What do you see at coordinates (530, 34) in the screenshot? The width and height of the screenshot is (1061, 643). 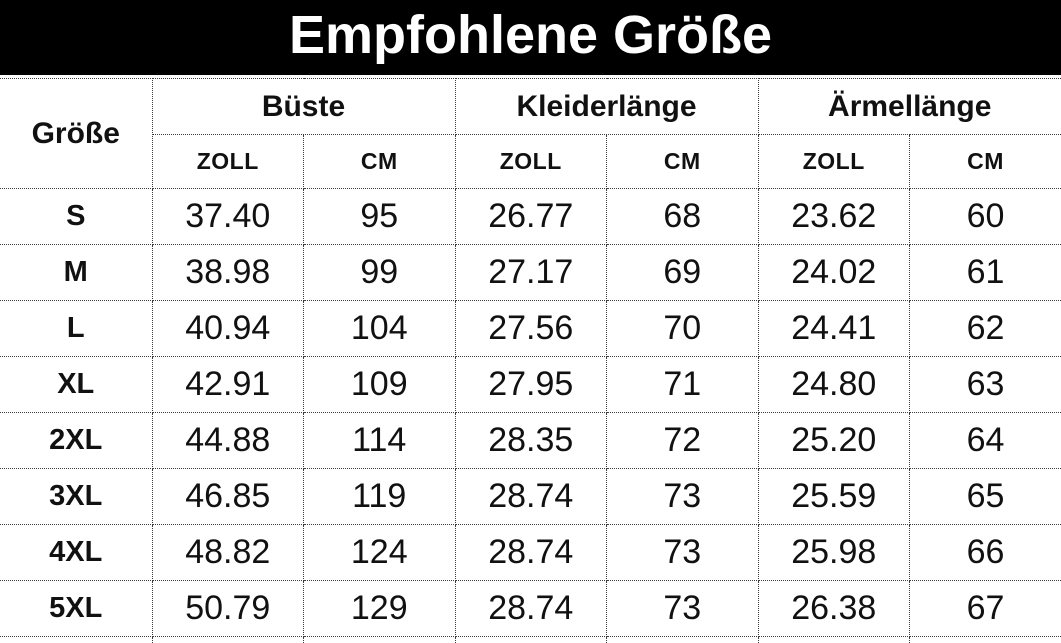 I see `page-title: Empfohlene Größe` at bounding box center [530, 34].